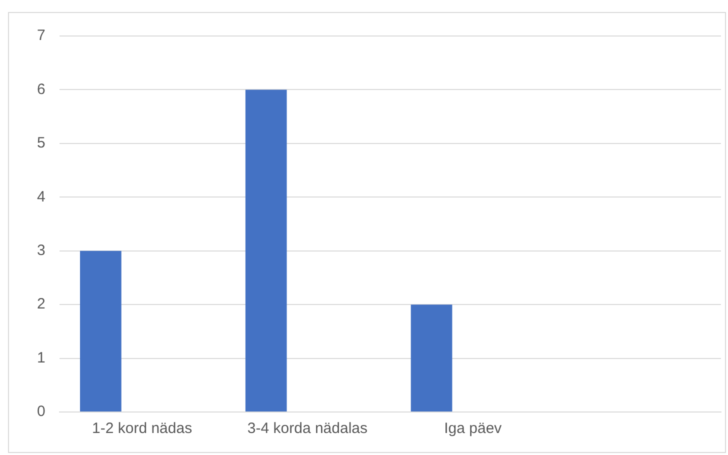 The width and height of the screenshot is (728, 455). Describe the element at coordinates (41, 250) in the screenshot. I see `y-tick-label: 3` at that location.